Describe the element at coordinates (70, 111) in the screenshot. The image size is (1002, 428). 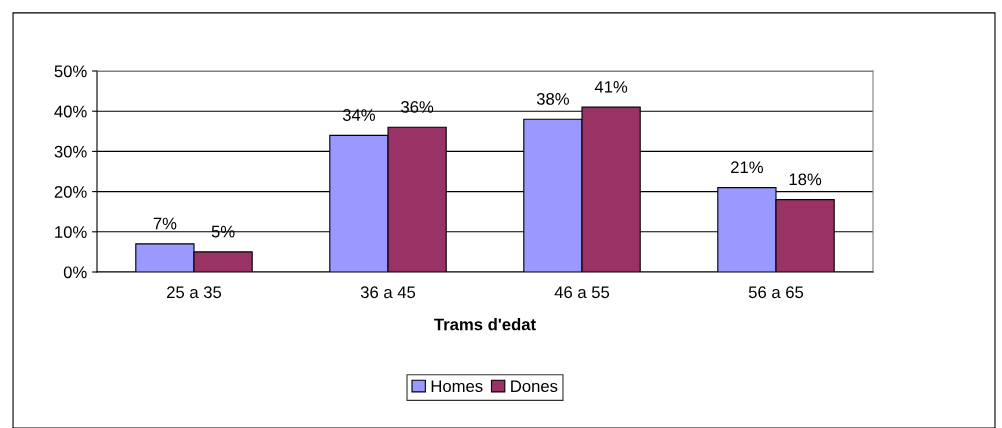
I see `y-tick-label: 40%` at that location.